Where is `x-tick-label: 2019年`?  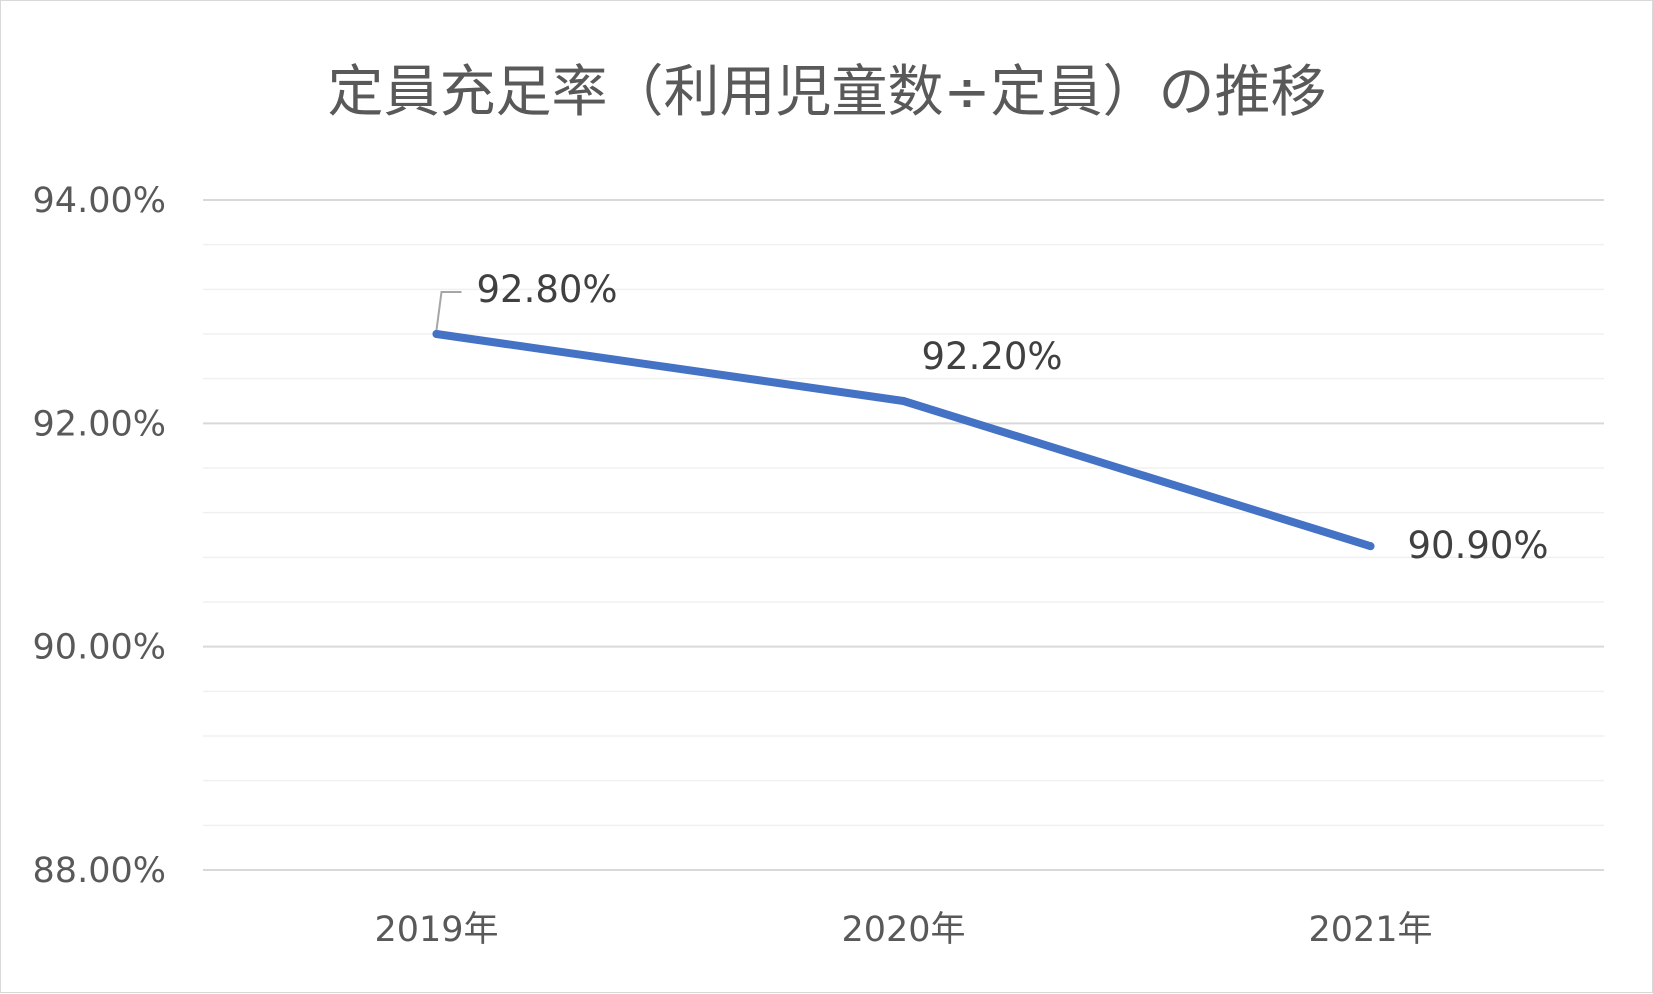 x-tick-label: 2019年 is located at coordinates (436, 930).